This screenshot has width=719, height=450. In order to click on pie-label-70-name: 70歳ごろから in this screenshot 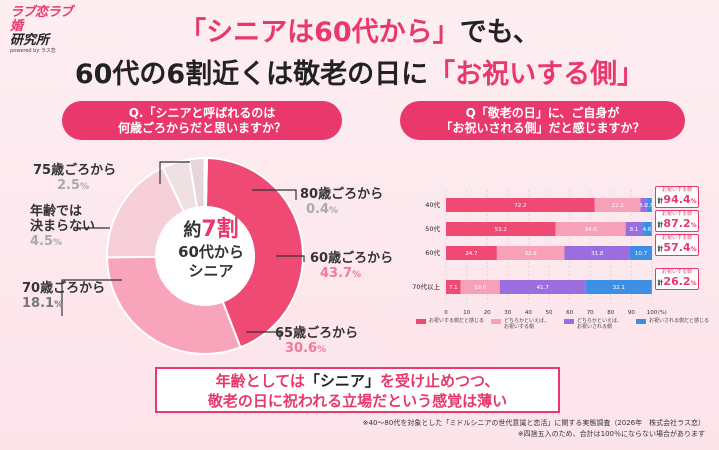, I will do `click(64, 288)`.